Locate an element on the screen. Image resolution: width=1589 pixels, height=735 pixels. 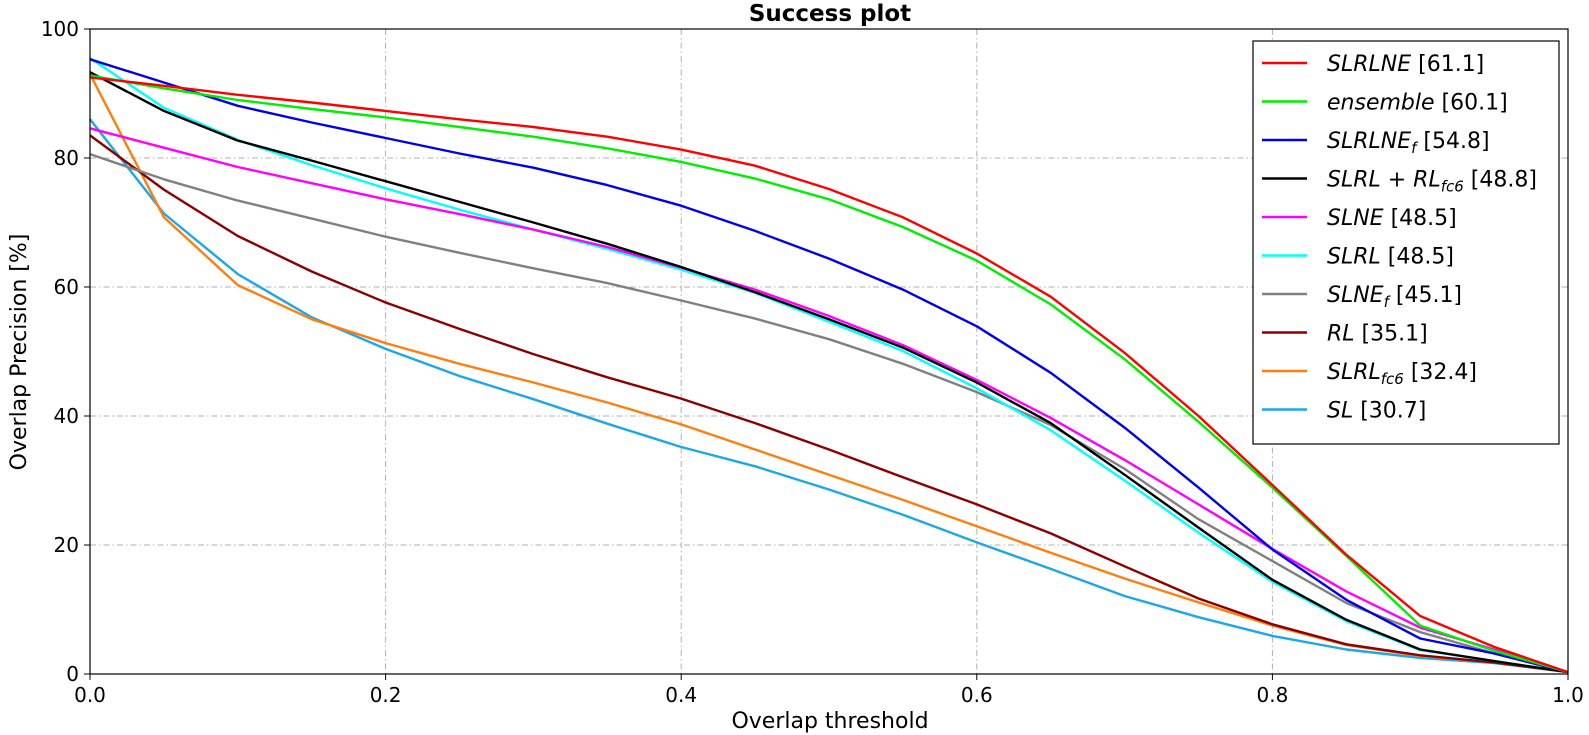
x-tick-label: 0.4 is located at coordinates (681, 695).